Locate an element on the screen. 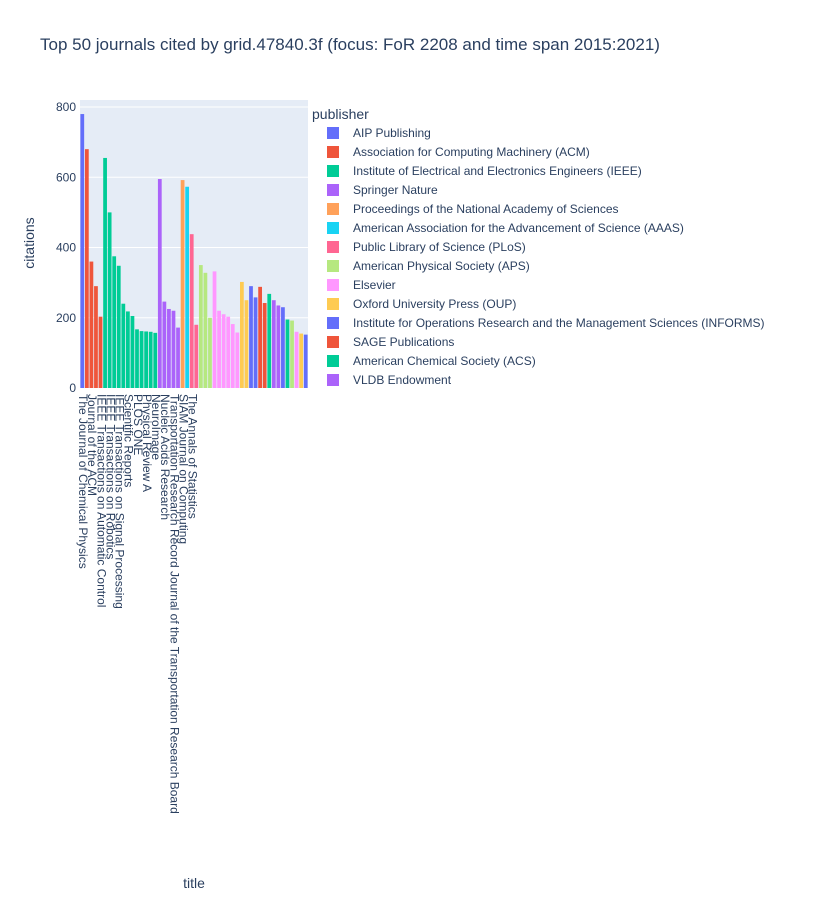 The height and width of the screenshot is (900, 833). x-tick-label: NeuroImage is located at coordinates (156, 427).